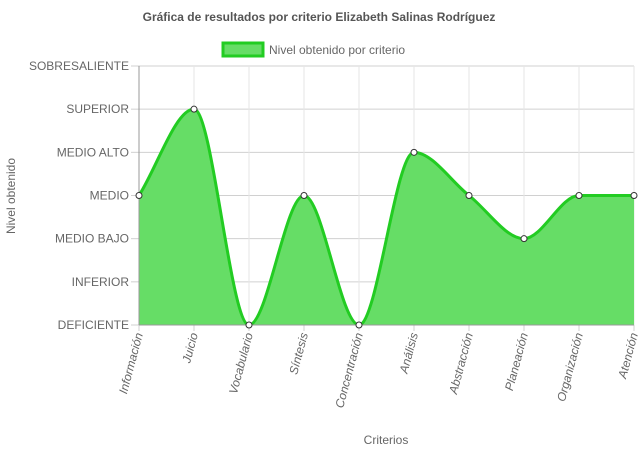 This screenshot has height=452, width=639. I want to click on y-axis-title: Nivel obtenido, so click(11, 196).